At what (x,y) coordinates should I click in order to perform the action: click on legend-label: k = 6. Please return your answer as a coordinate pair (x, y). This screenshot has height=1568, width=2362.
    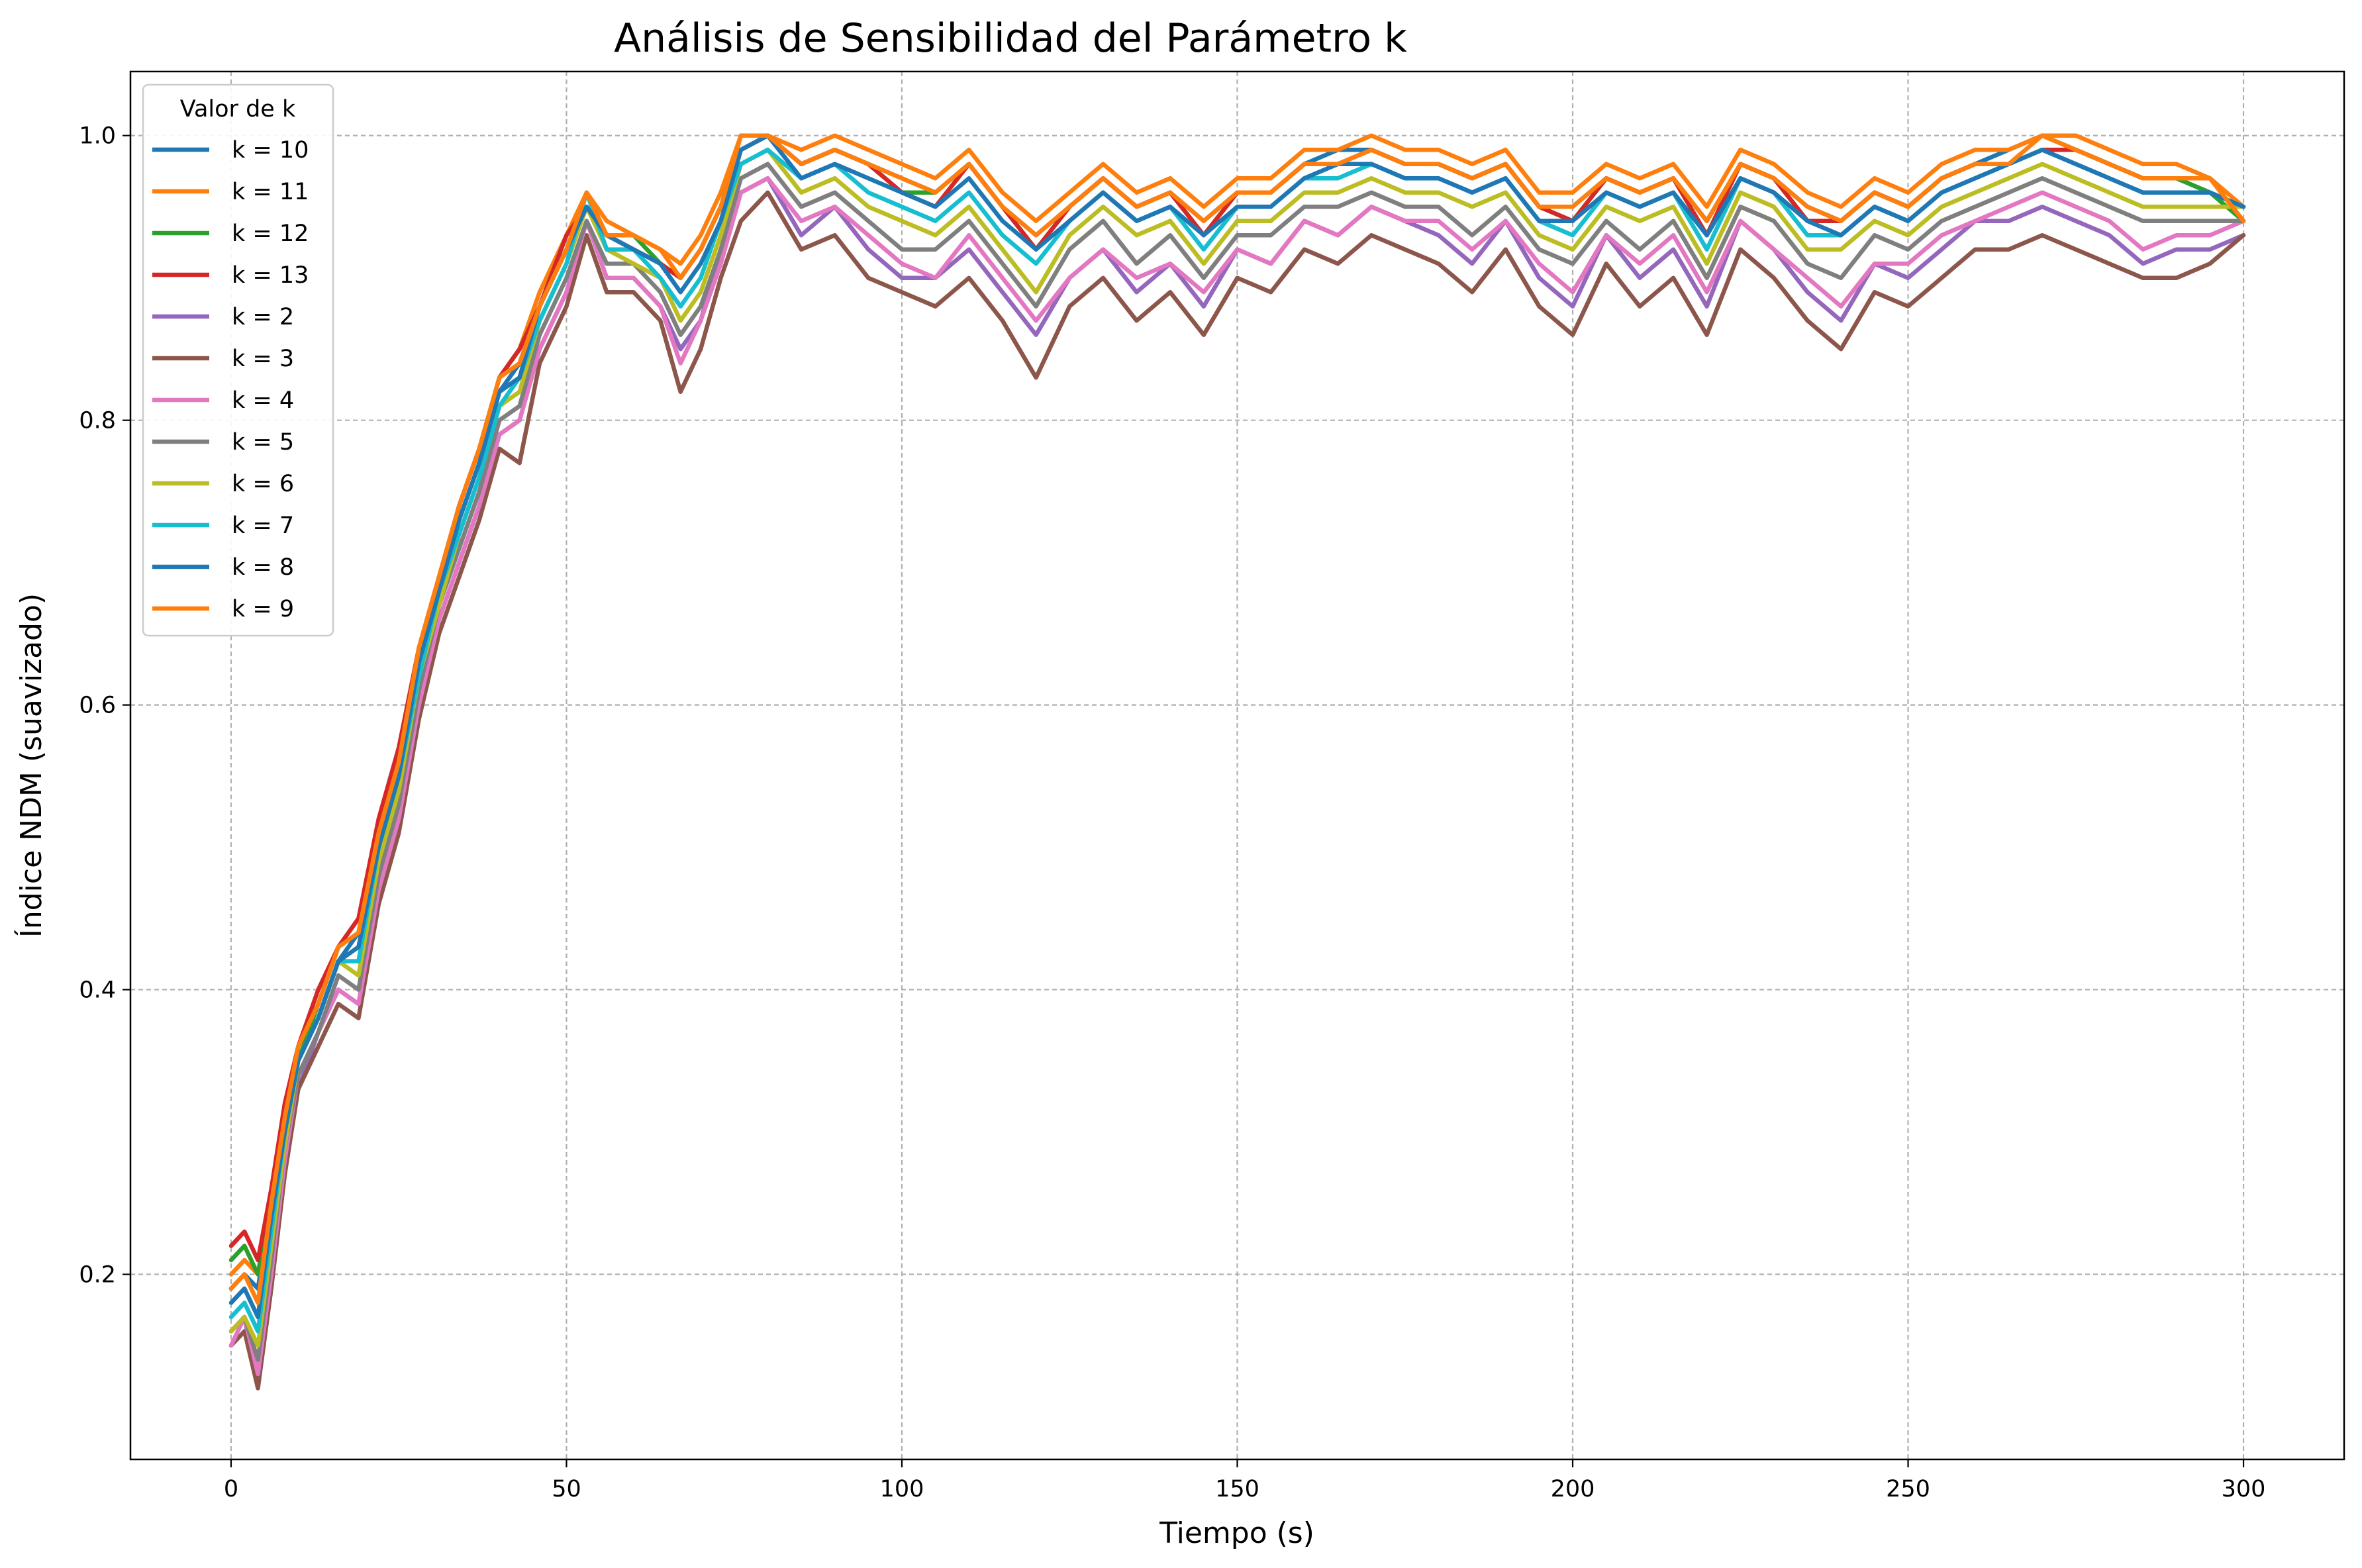
    Looking at the image, I should click on (263, 484).